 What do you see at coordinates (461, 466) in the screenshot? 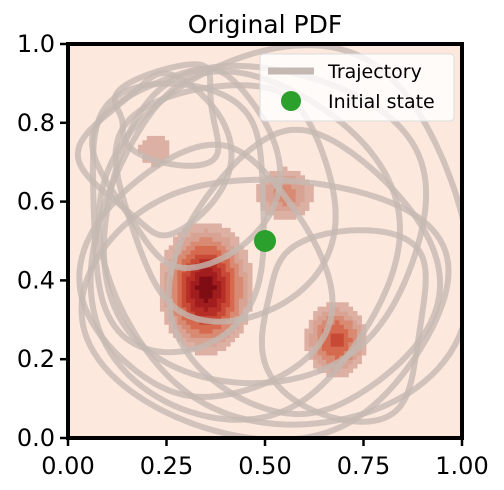
I see `x-tick-label: 1.00` at bounding box center [461, 466].